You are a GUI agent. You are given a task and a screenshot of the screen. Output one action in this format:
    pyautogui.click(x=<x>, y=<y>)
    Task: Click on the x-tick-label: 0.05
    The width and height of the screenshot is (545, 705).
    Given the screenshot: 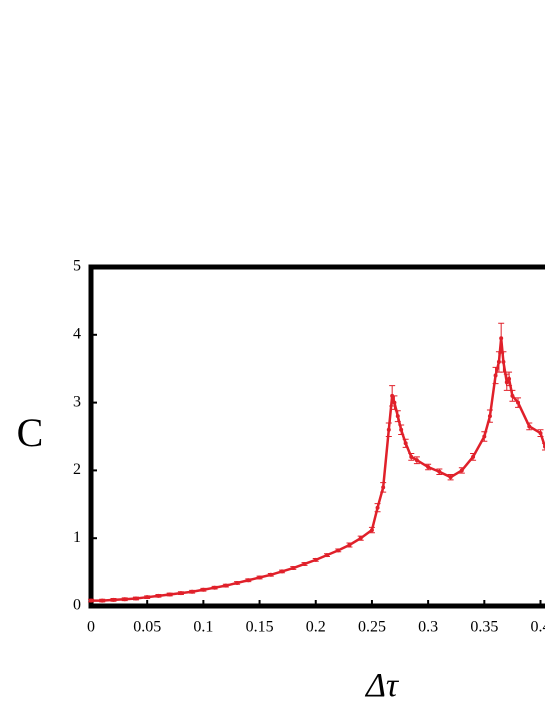 What is the action you would take?
    pyautogui.click(x=147, y=627)
    